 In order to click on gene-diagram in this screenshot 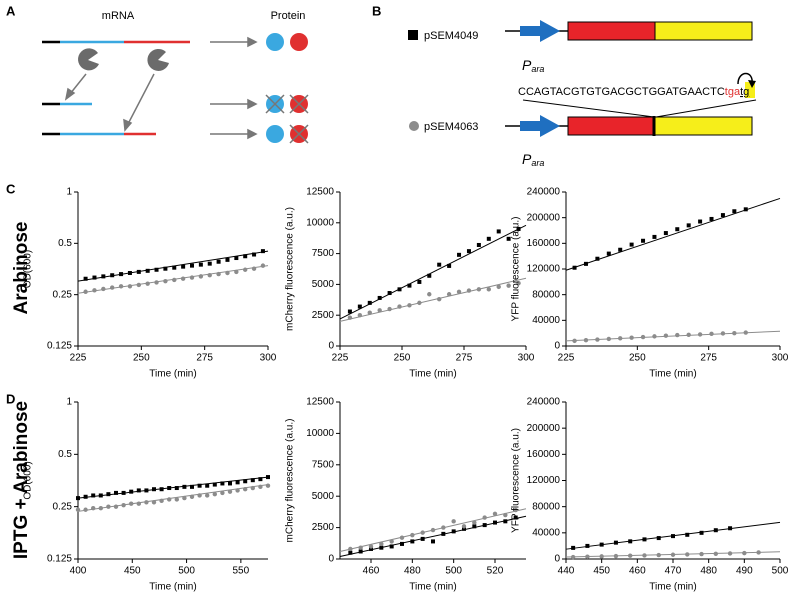, I will do `click(631, 78)`.